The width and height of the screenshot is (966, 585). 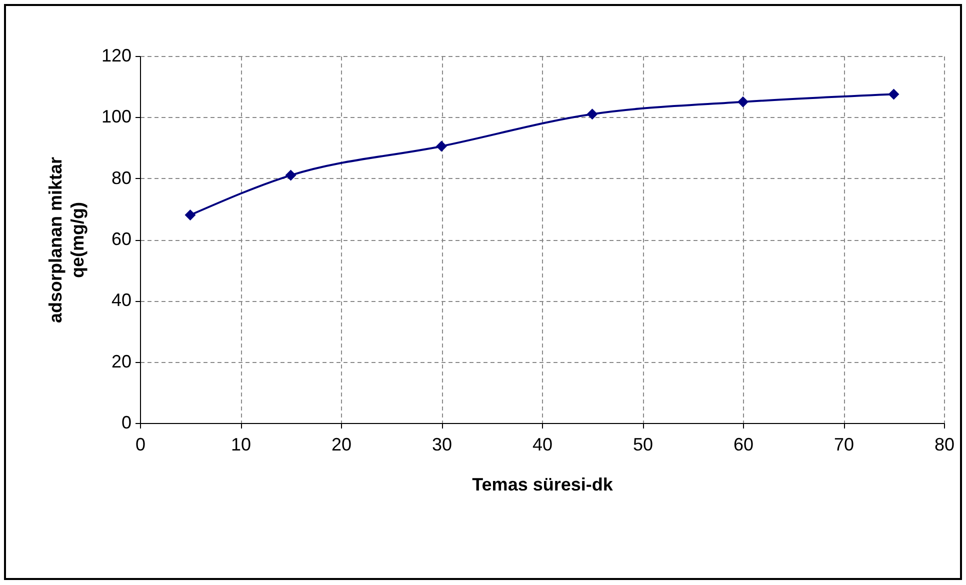 What do you see at coordinates (116, 116) in the screenshot?
I see `y-tick-label: 100` at bounding box center [116, 116].